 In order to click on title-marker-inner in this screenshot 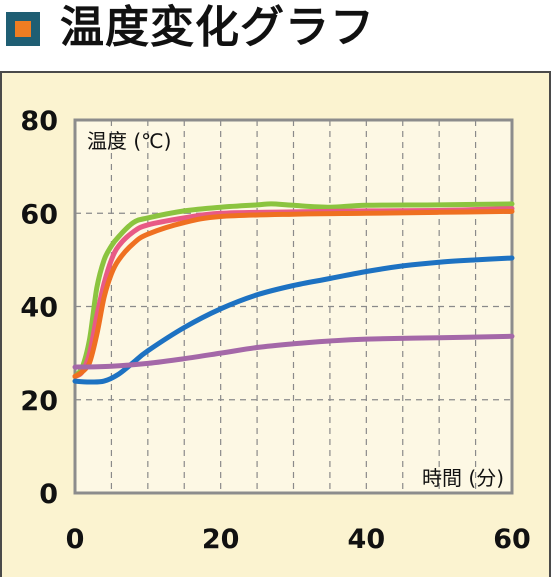, I will do `click(23, 29)`.